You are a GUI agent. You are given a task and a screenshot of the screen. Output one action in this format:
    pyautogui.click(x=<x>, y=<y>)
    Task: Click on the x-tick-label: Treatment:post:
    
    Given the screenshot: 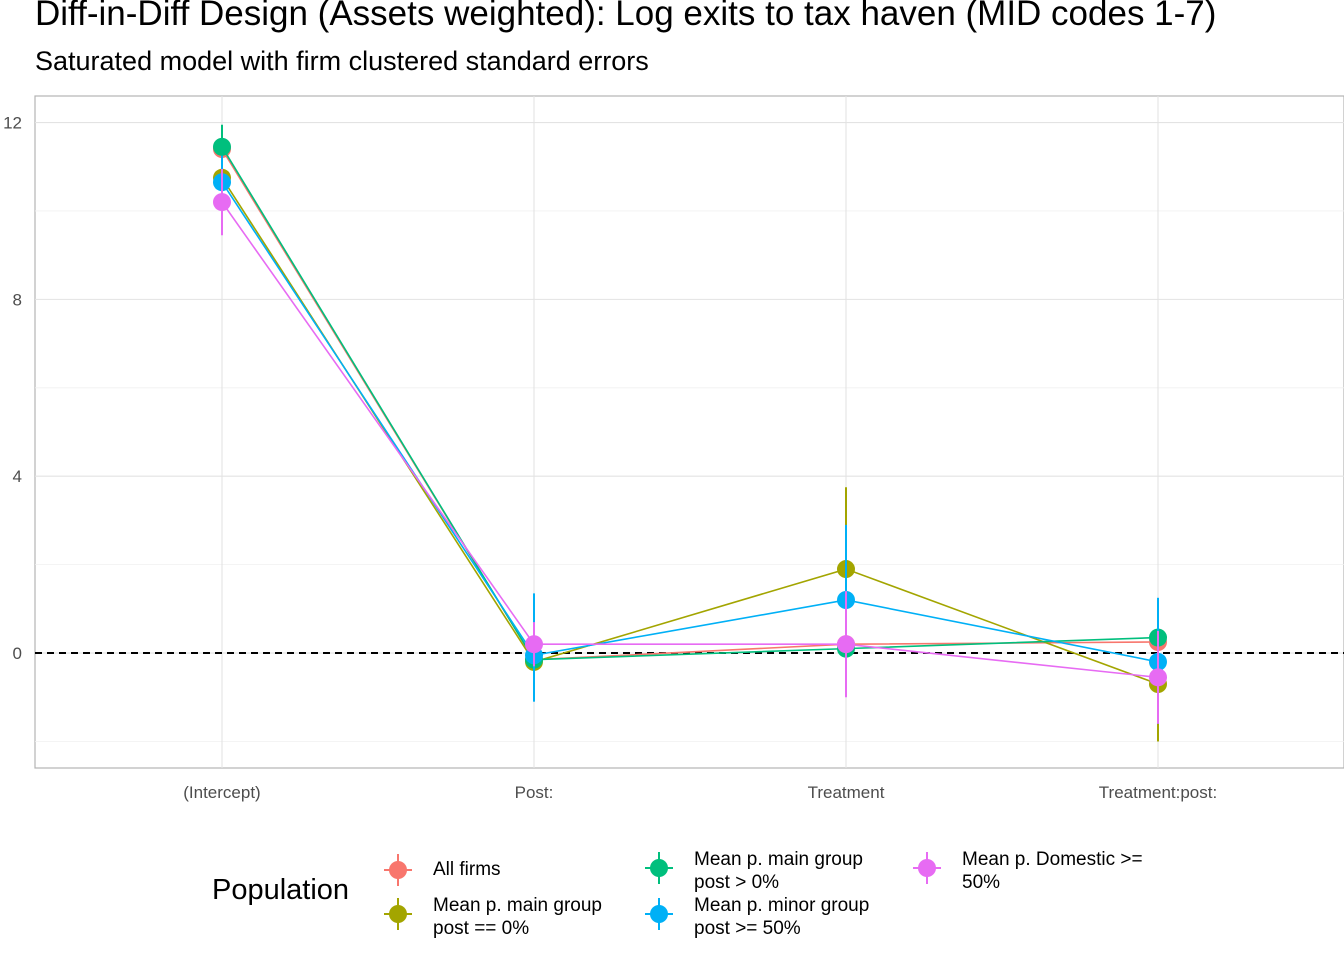 What is the action you would take?
    pyautogui.click(x=1158, y=792)
    